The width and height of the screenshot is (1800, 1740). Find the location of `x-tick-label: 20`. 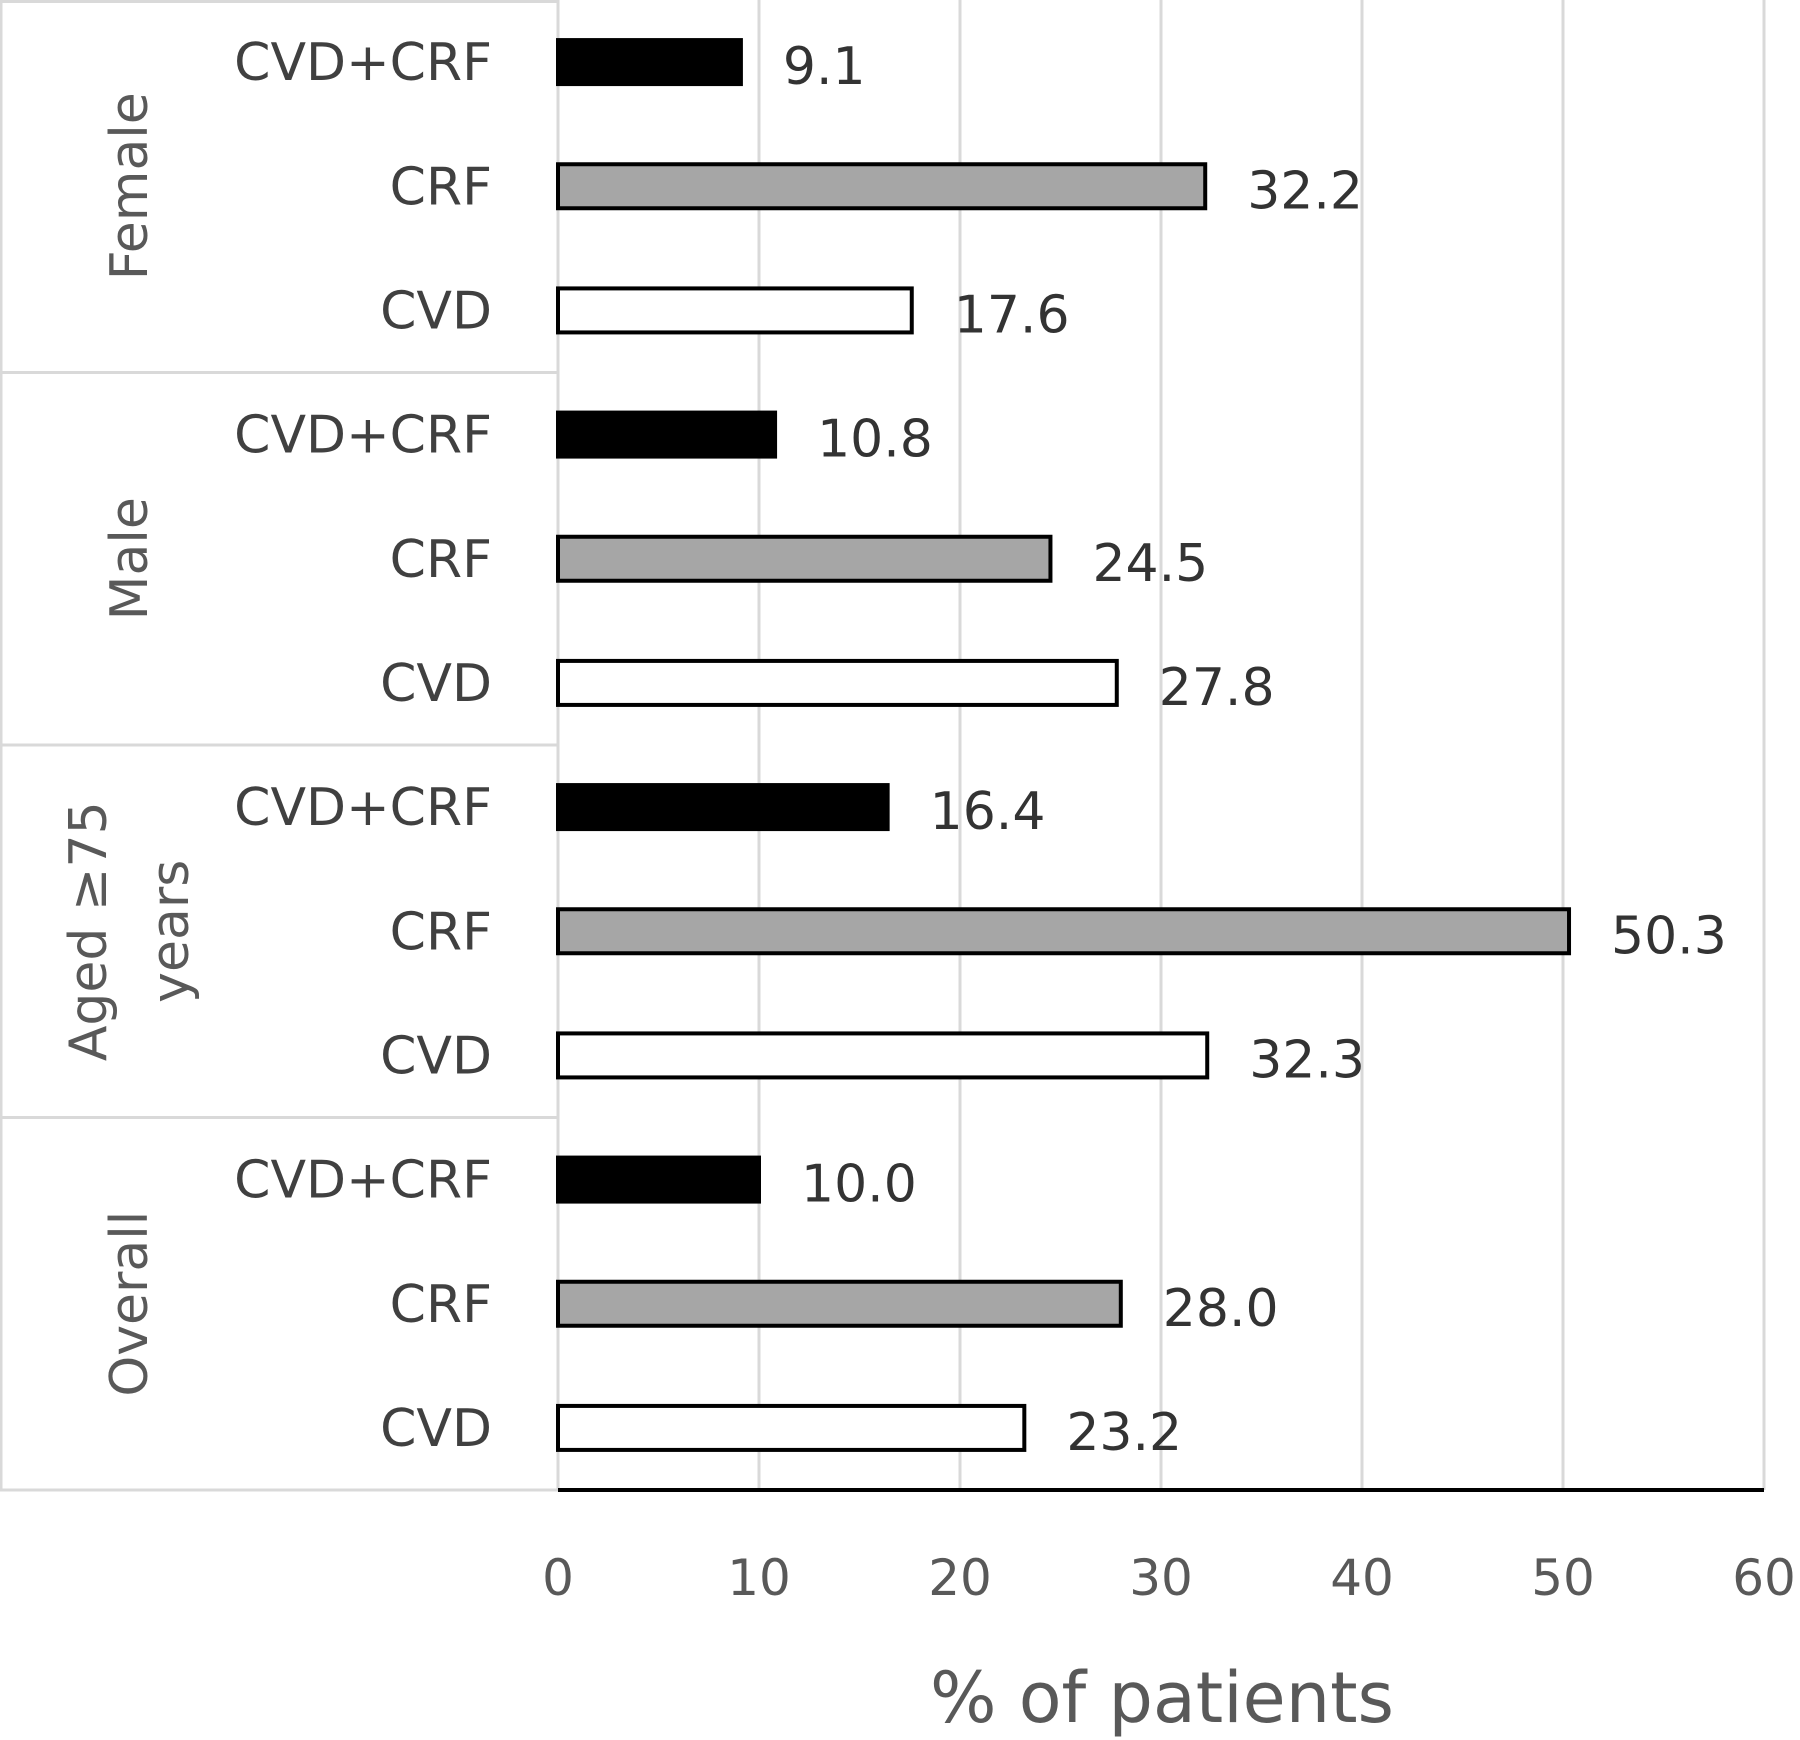

x-tick-label: 20 is located at coordinates (960, 1578).